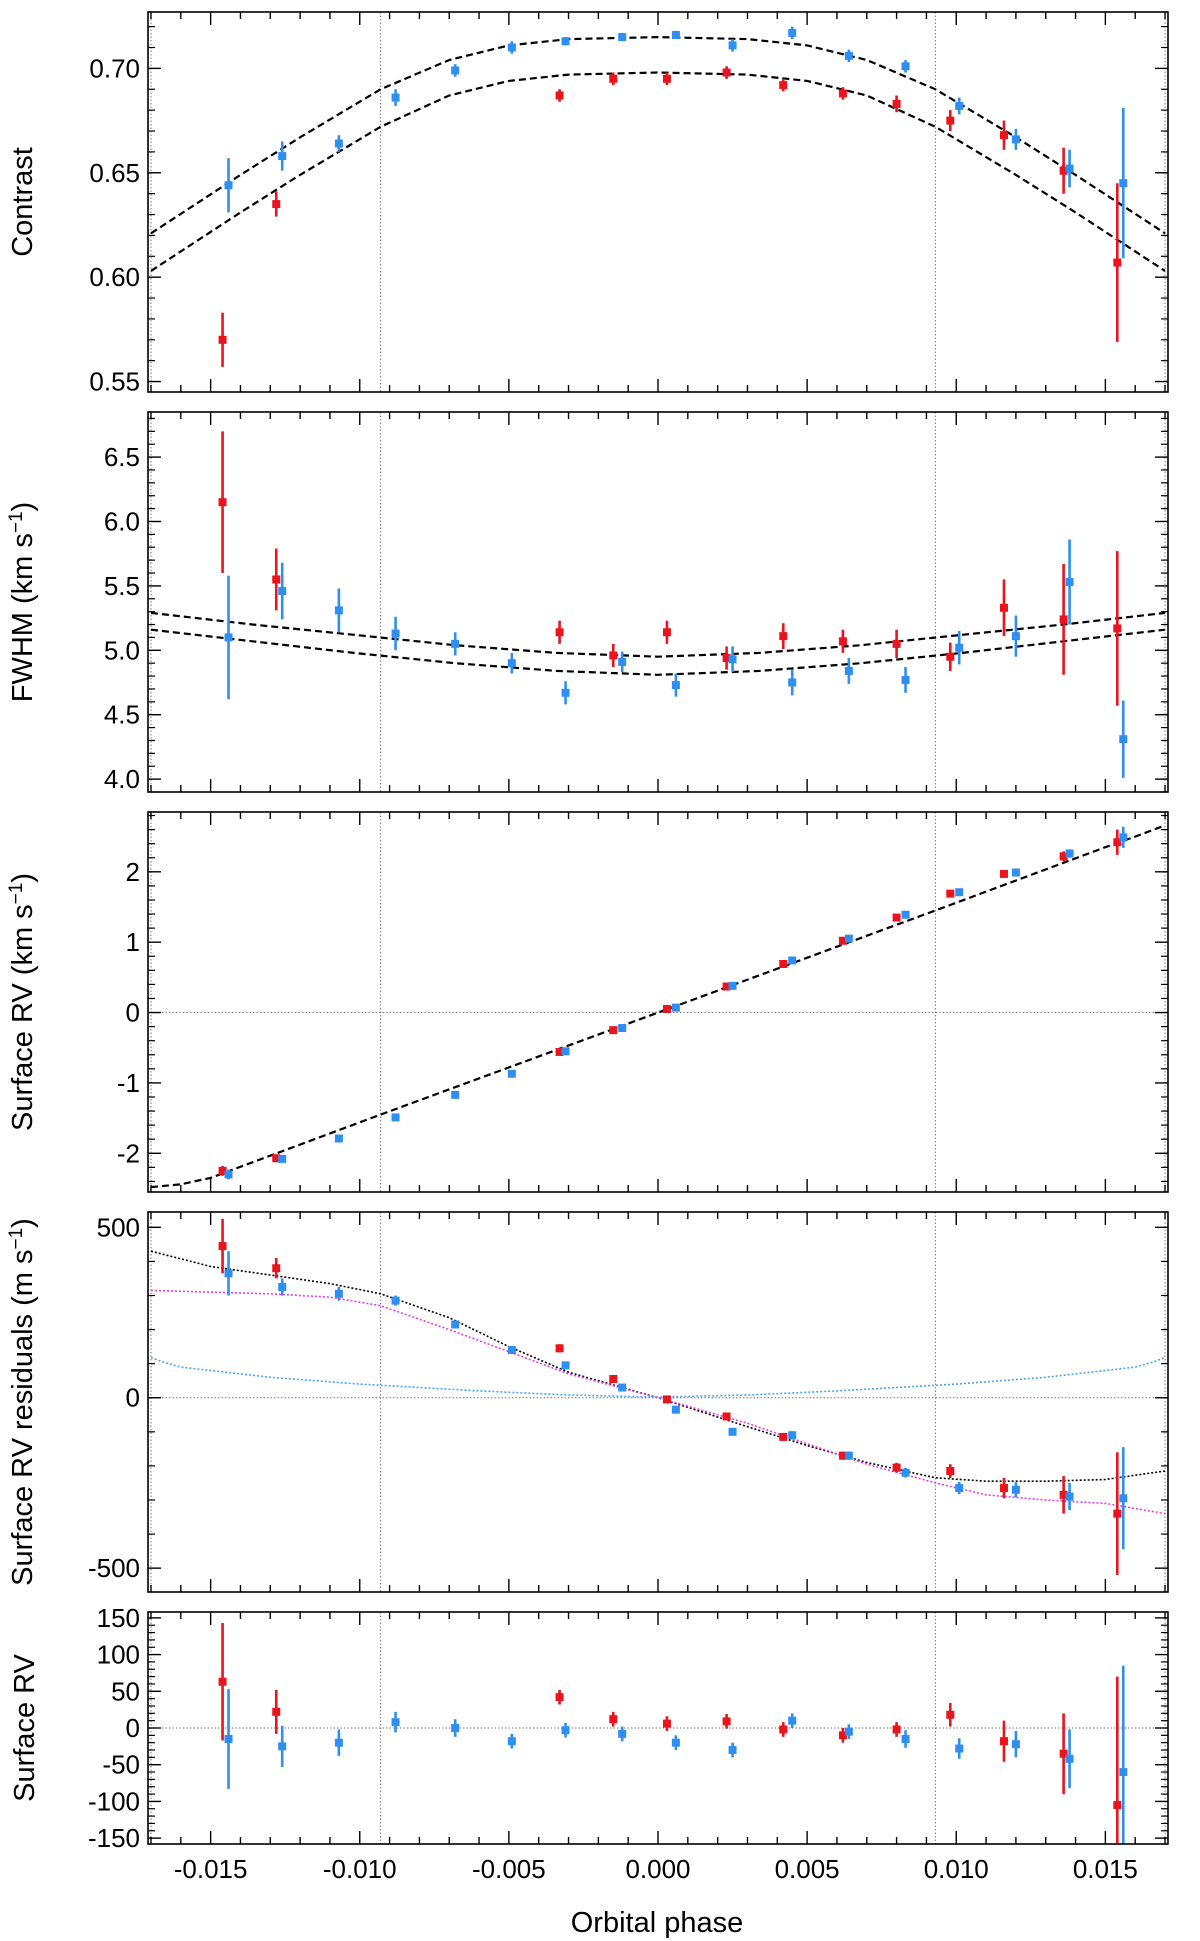  What do you see at coordinates (1105, 1869) in the screenshot?
I see `x-tick-label: 0.015` at bounding box center [1105, 1869].